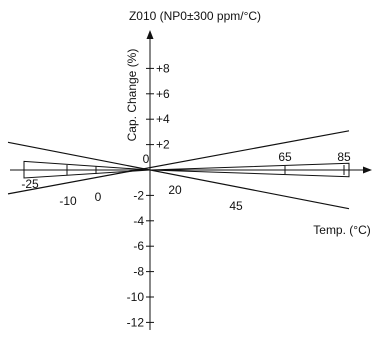  I want to click on y-tick-label: +2, so click(163, 145).